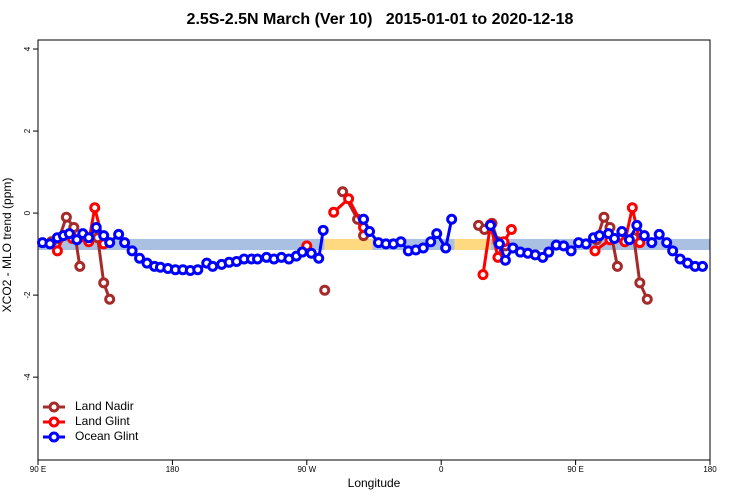  What do you see at coordinates (27, 212) in the screenshot?
I see `y-tick-label: 0` at bounding box center [27, 212].